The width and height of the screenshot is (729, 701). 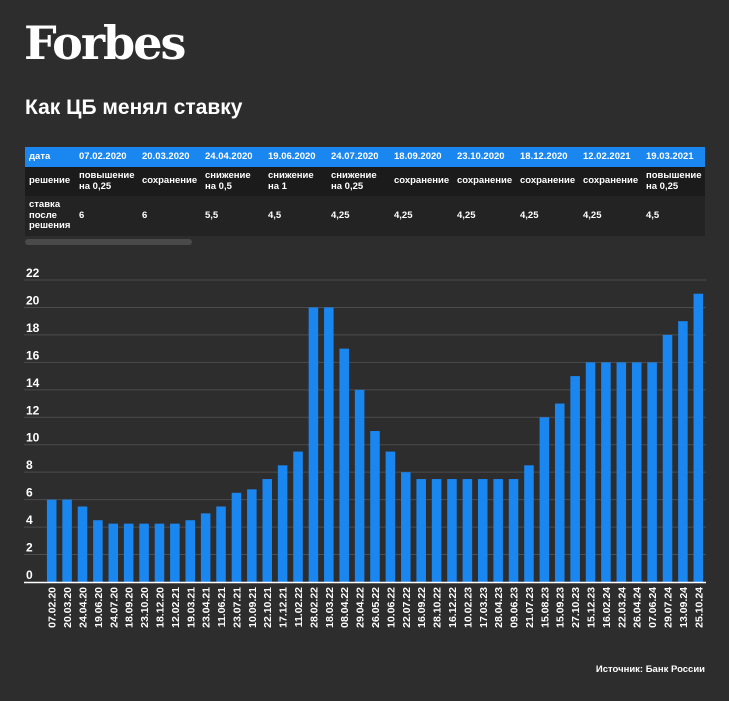 I want to click on table-cell-date: 18.12.2020, so click(x=544, y=156).